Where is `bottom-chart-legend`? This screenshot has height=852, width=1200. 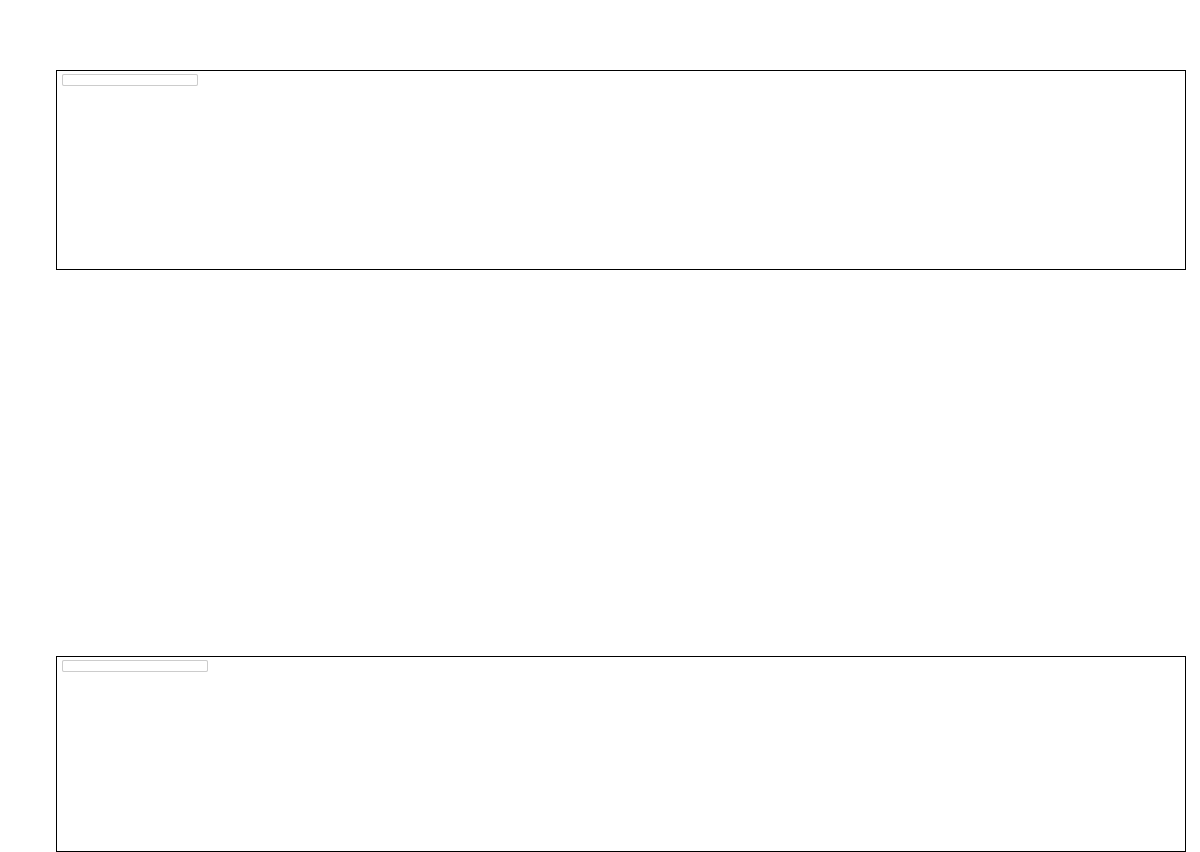 bottom-chart-legend is located at coordinates (135, 666).